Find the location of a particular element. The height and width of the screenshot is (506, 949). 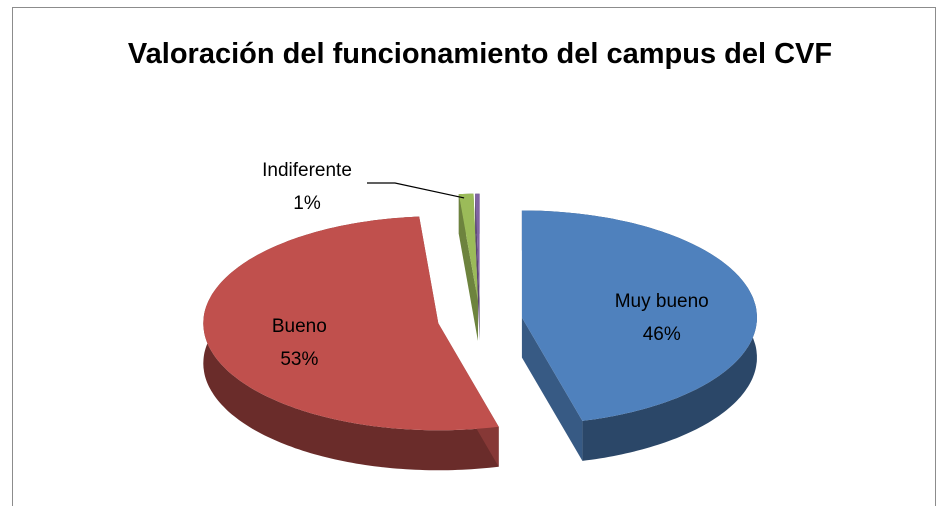

data-label-value: 46% is located at coordinates (662, 334).